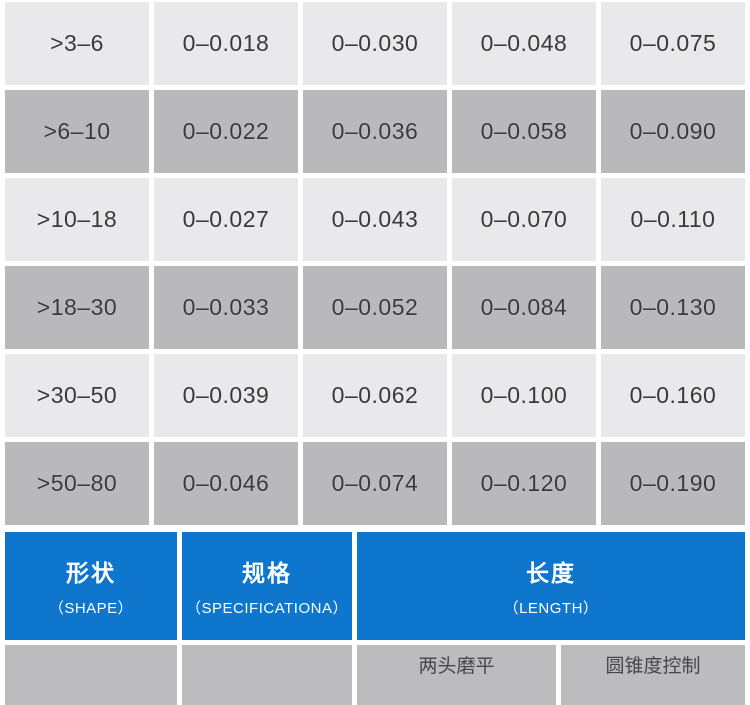  I want to click on header-spec-en: （SPECIFICATIONA）, so click(267, 608).